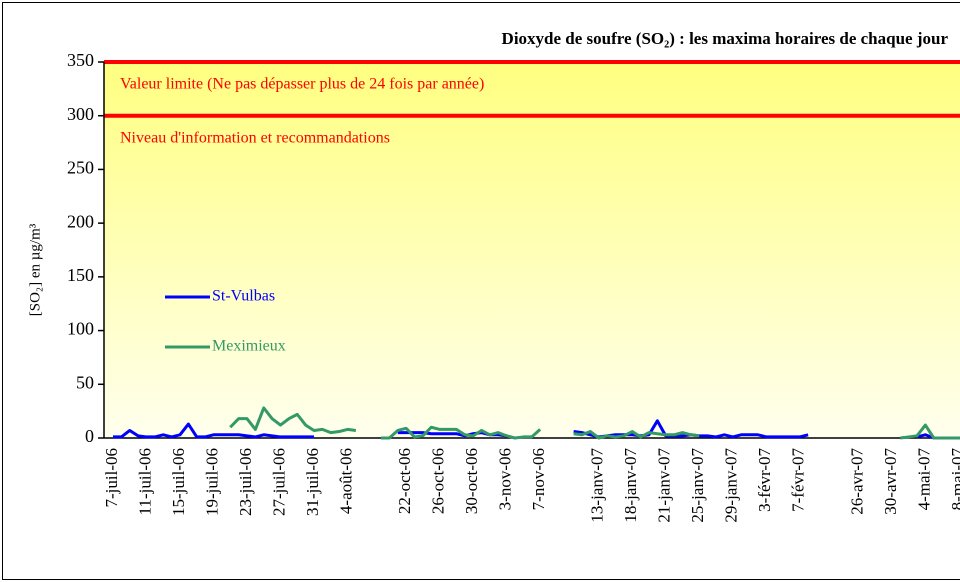  I want to click on x-tick-label: 31-juil-06, so click(312, 482).